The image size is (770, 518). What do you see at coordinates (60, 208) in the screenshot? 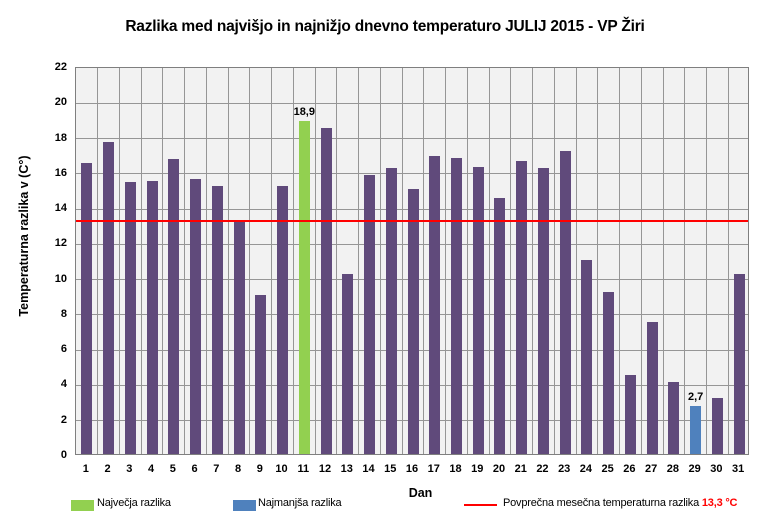
I see `y-tick-label: 14` at bounding box center [60, 208].